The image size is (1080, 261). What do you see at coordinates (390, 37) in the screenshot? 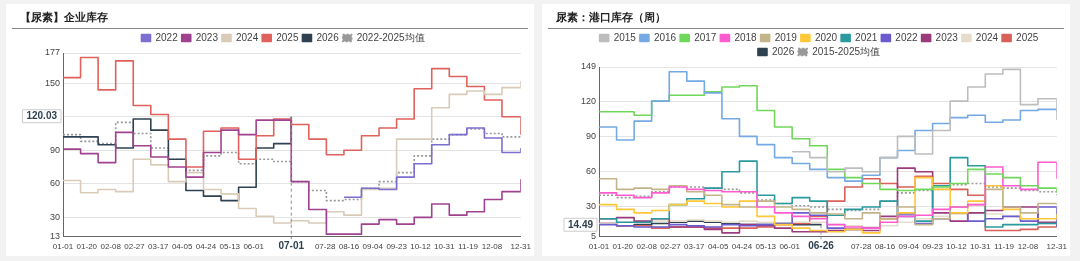
I see `legend-label: 2022-2025均值` at bounding box center [390, 37].